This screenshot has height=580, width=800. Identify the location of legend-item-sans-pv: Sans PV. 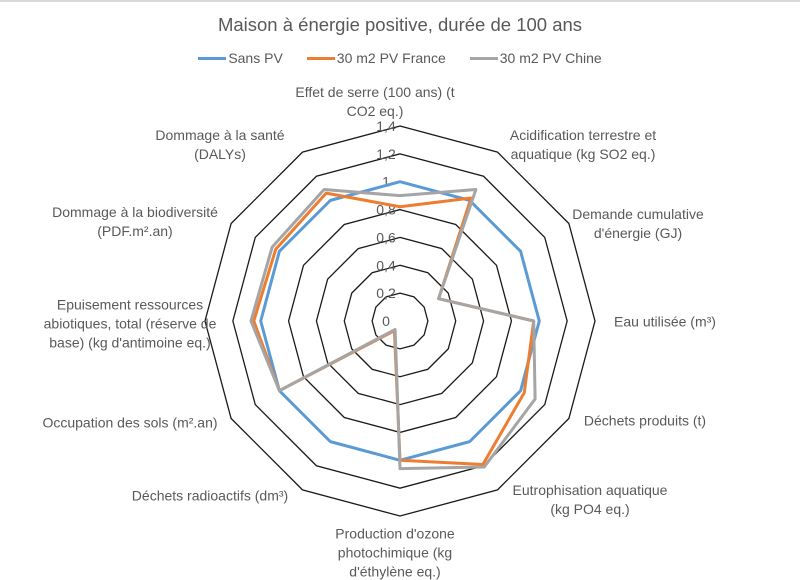
(240, 58).